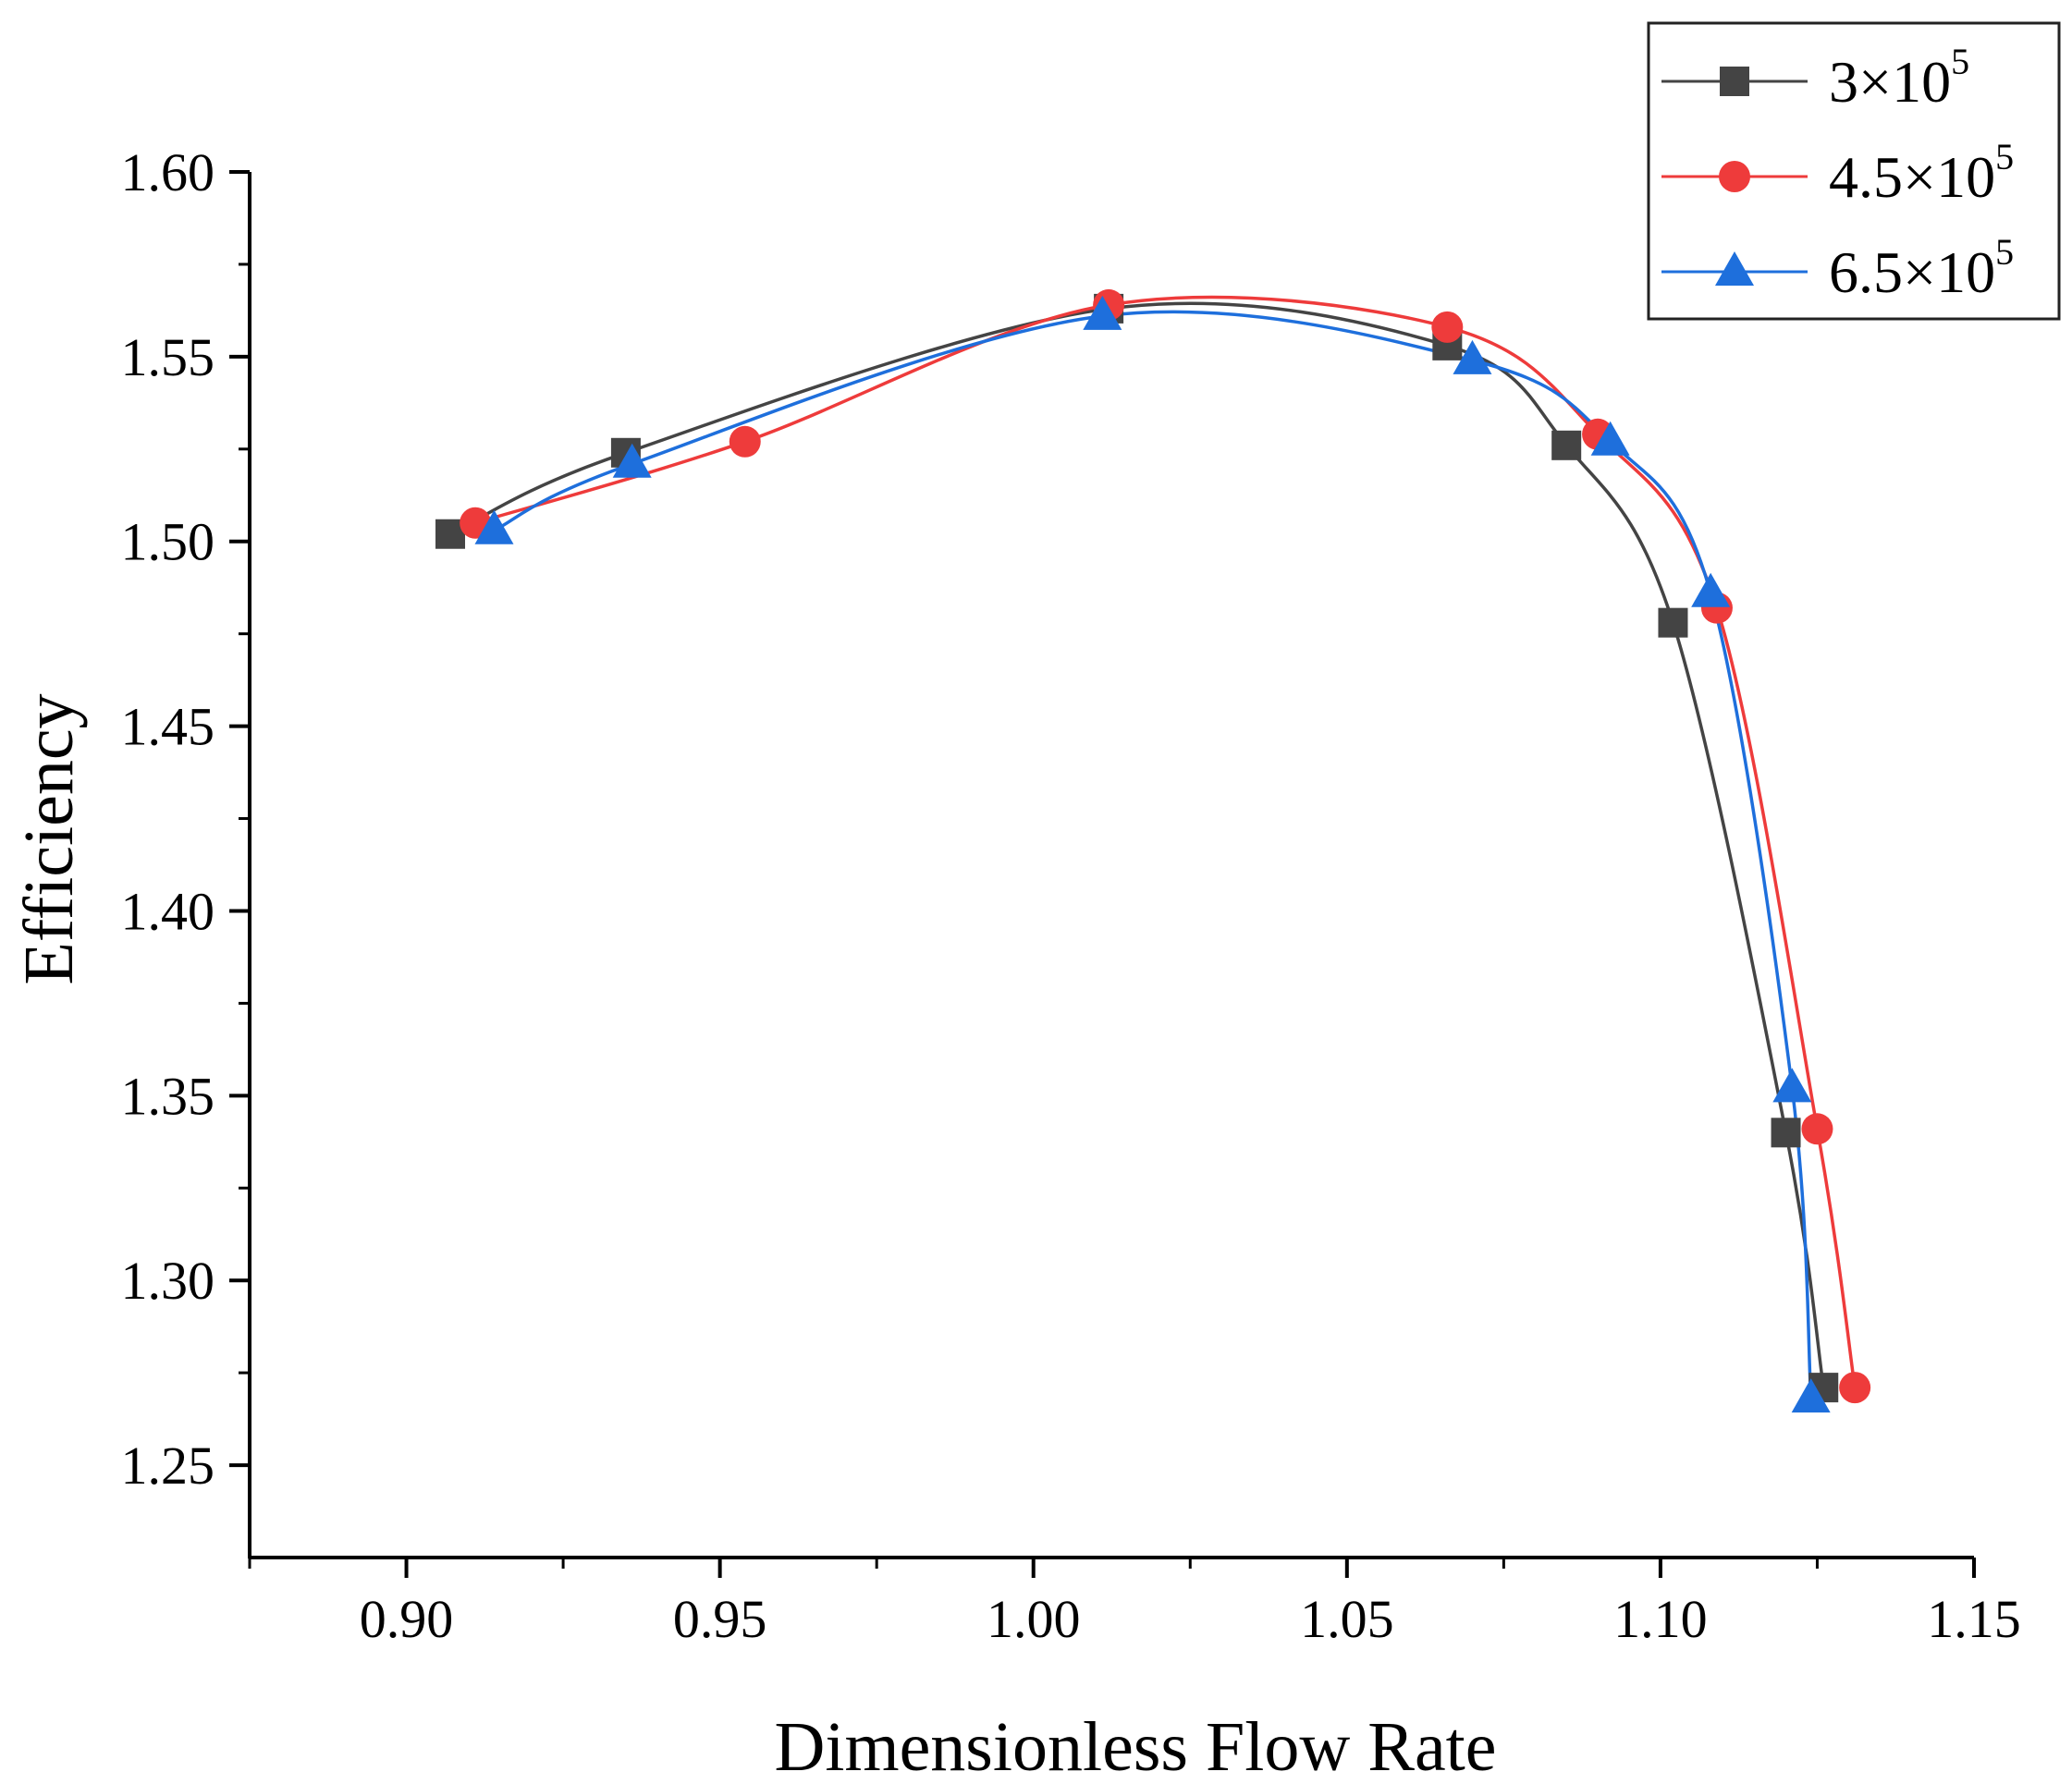 This screenshot has height=1784, width=2072. Describe the element at coordinates (1921, 173) in the screenshot. I see `legend-label-2: 4.5×10⁵` at that location.